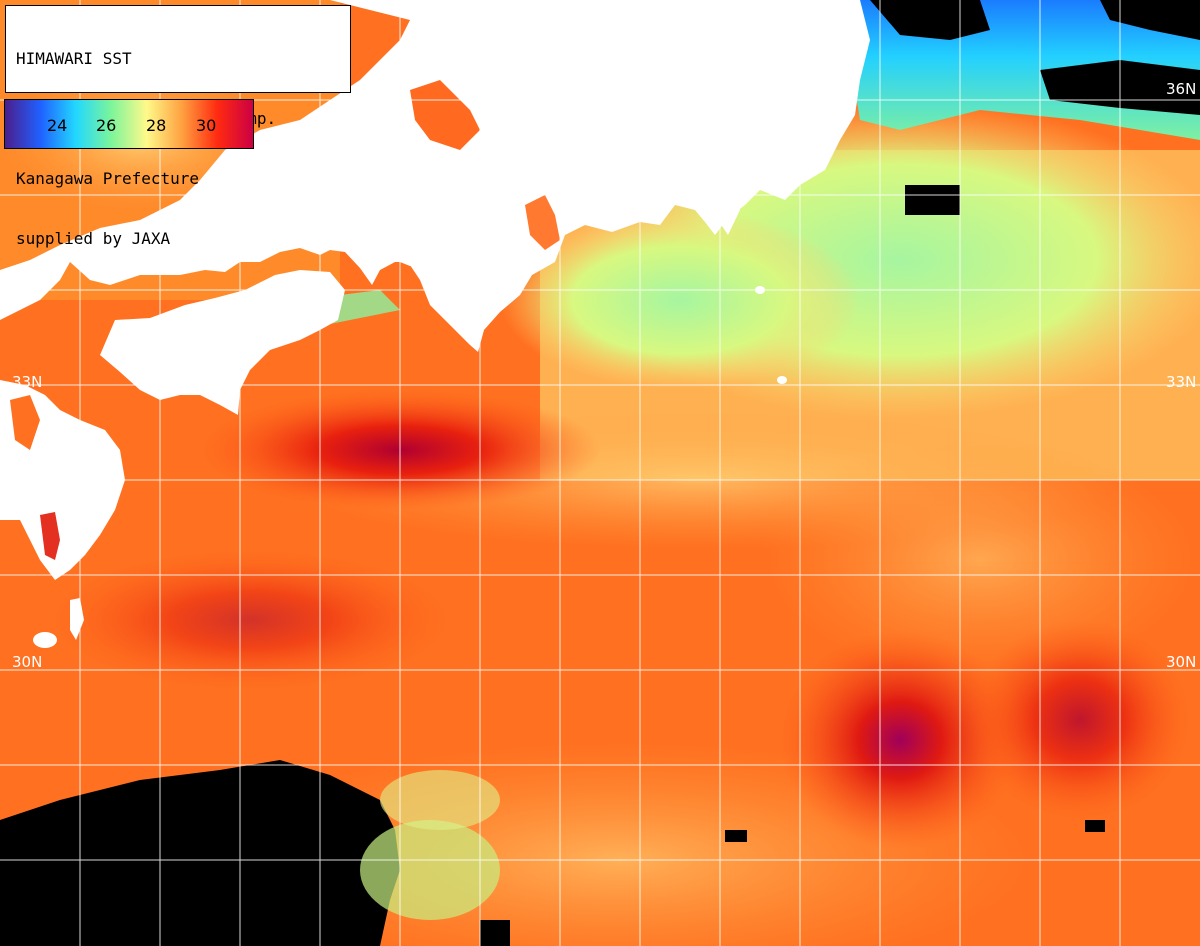 This screenshot has height=946, width=1200. I want to click on land-izu, so click(729, 210).